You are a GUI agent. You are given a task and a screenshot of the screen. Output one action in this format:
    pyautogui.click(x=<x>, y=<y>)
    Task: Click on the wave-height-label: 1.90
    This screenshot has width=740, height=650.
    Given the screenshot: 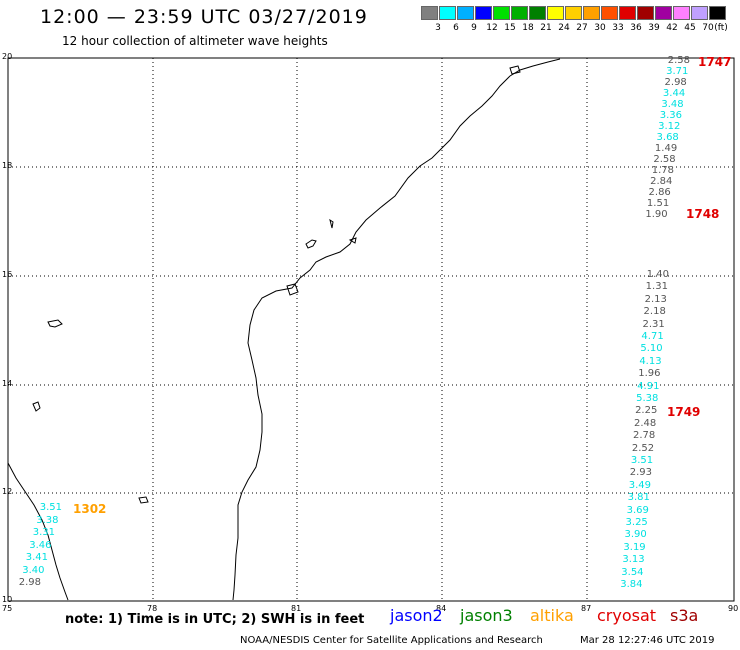 What is the action you would take?
    pyautogui.click(x=656, y=214)
    